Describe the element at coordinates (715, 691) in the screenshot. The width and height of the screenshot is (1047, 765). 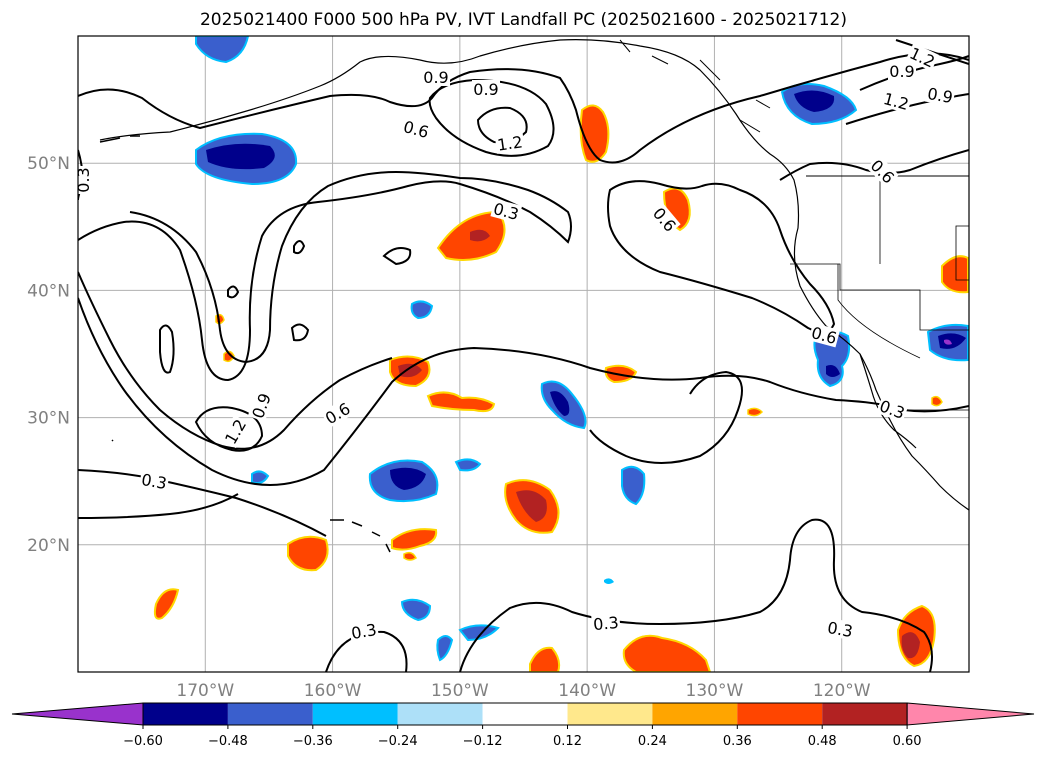
I see `lon-label: 130°W` at that location.